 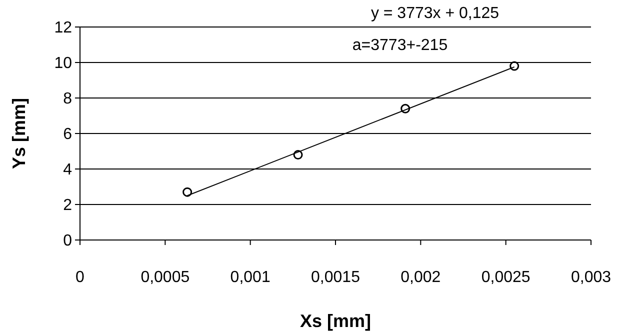 I want to click on x-tick-label: 0,003, so click(x=591, y=277).